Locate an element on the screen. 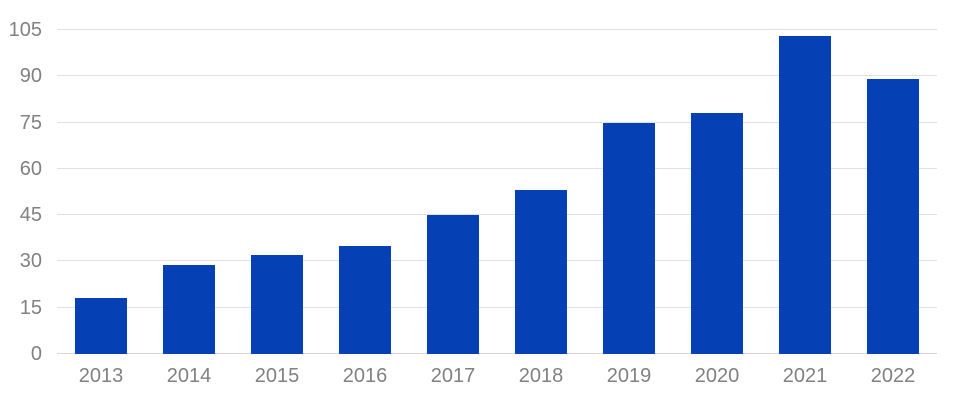 The image size is (960, 409). y-axis-tick-label: 0 is located at coordinates (36, 354).